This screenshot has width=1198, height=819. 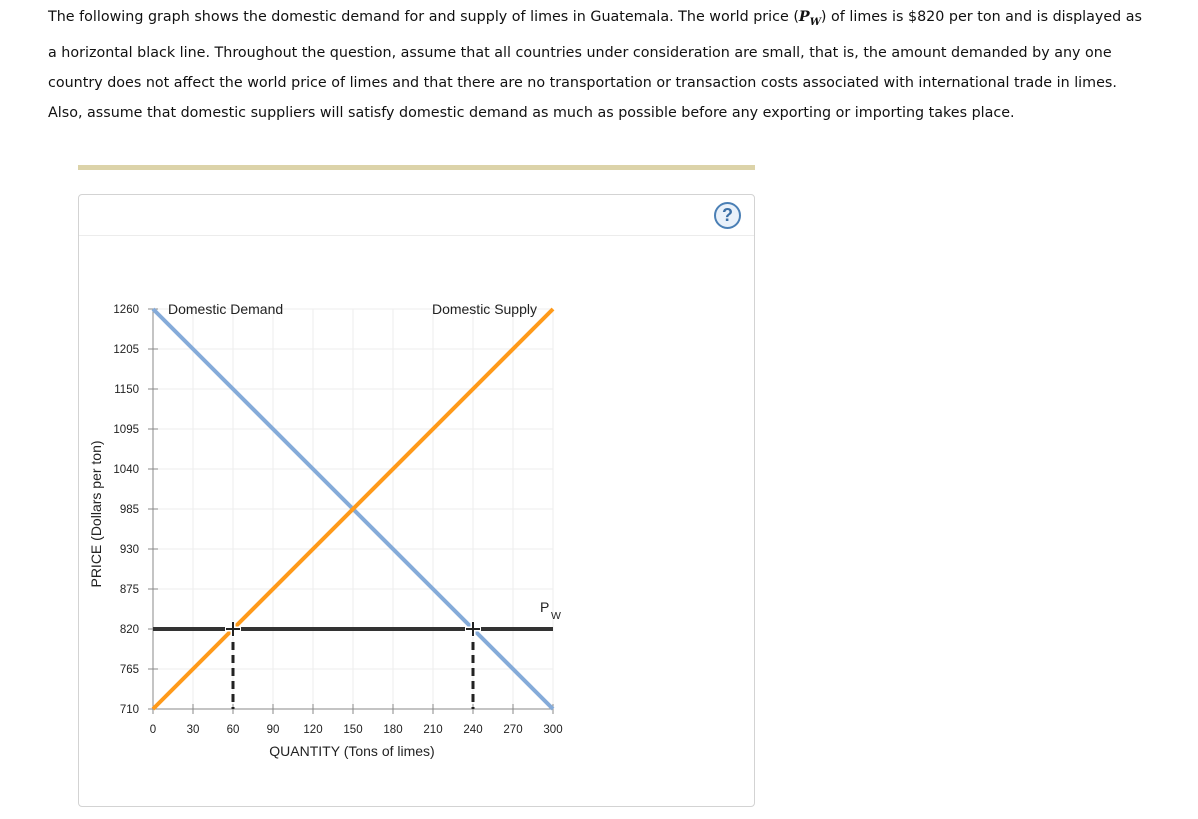 What do you see at coordinates (129, 590) in the screenshot?
I see `y-tick-label: 875` at bounding box center [129, 590].